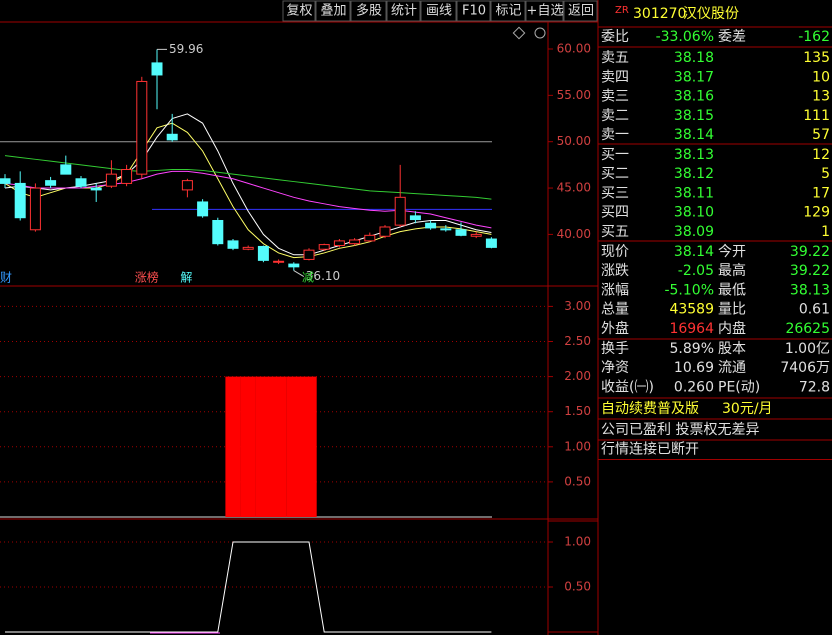  I want to click on event-marker: 财, so click(6, 278).